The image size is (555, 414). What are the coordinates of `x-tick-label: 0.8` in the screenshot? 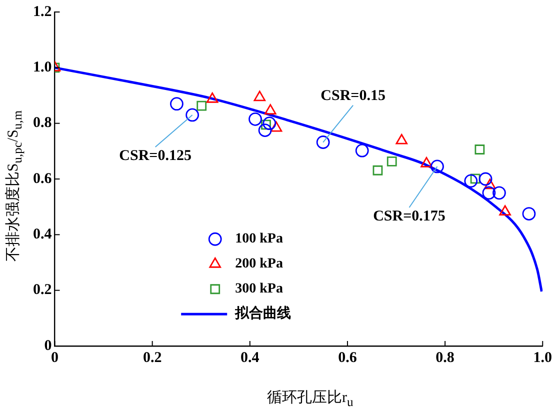 It's located at (445, 358).